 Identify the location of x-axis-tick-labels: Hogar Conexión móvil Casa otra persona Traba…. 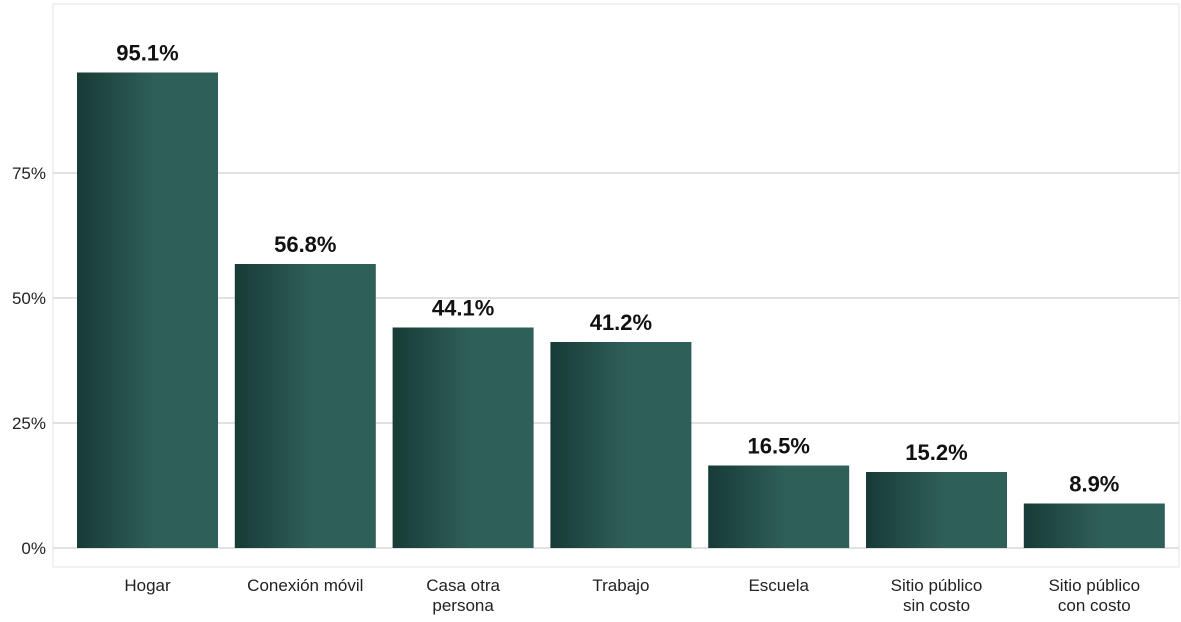
(632, 595).